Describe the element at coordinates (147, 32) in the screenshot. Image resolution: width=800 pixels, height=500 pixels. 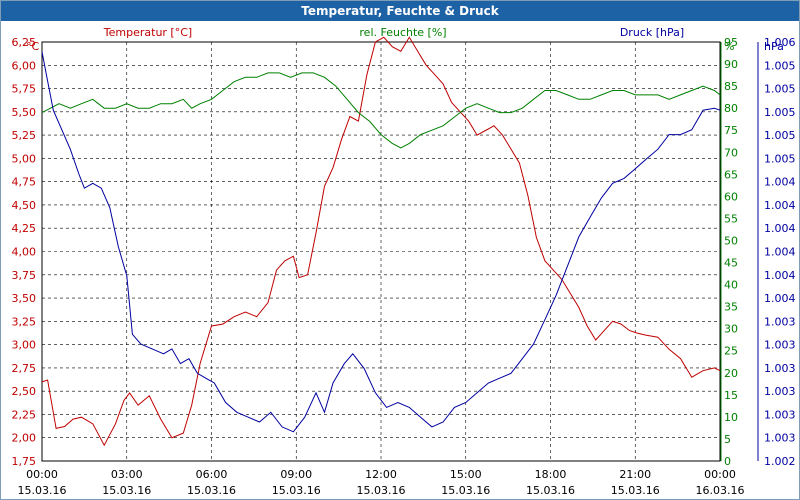
I see `legend-temperature: Temperatur [°C]` at that location.